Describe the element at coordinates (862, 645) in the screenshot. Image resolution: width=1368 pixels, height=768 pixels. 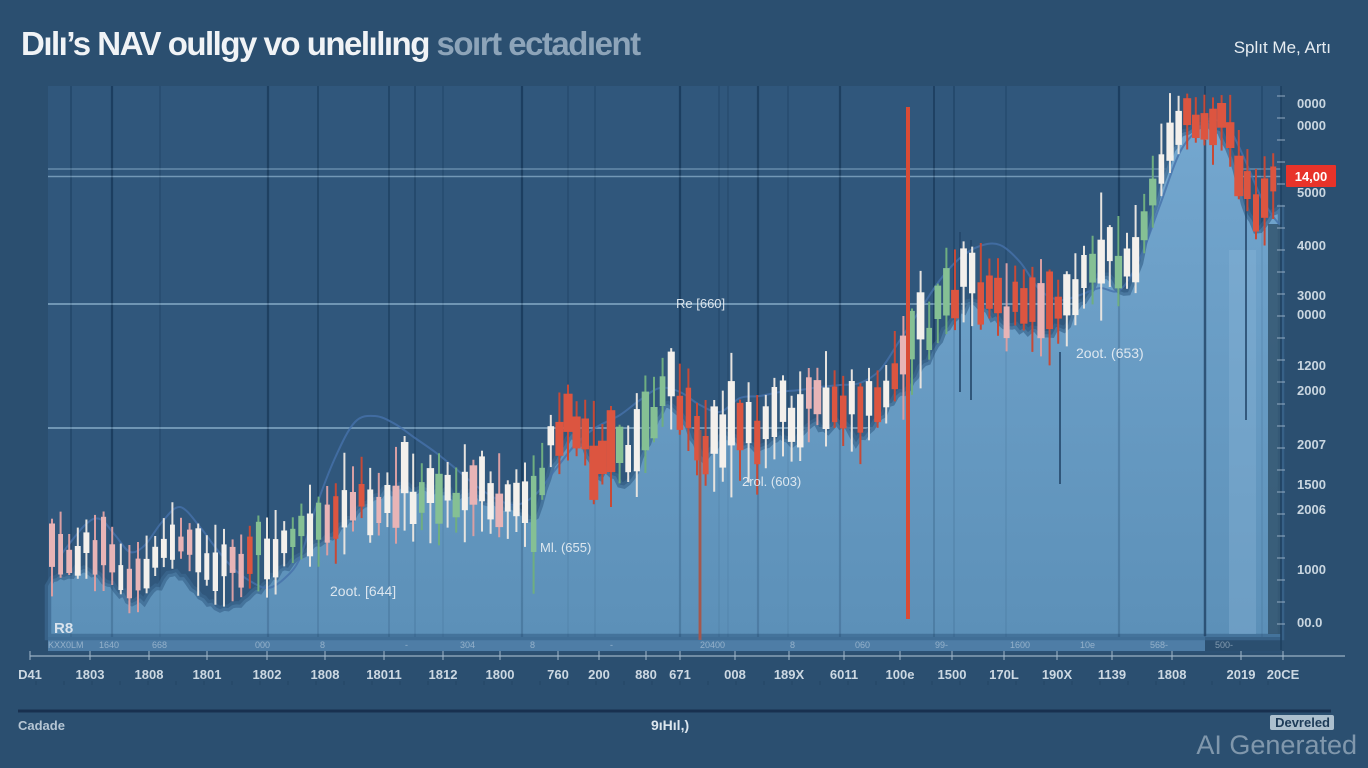
I see `svg-text: 060` at that location.